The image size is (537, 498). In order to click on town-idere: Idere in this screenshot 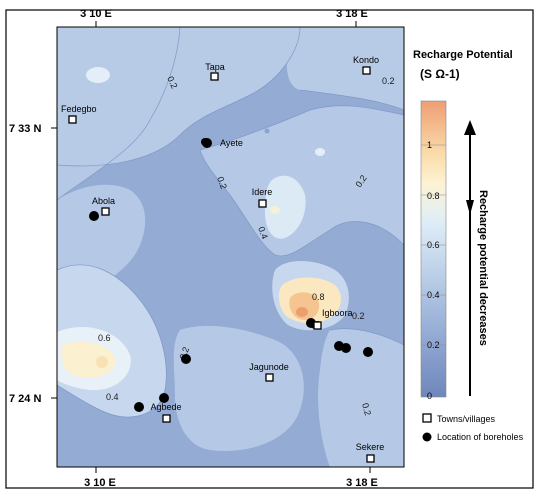, I will do `click(262, 197)`.